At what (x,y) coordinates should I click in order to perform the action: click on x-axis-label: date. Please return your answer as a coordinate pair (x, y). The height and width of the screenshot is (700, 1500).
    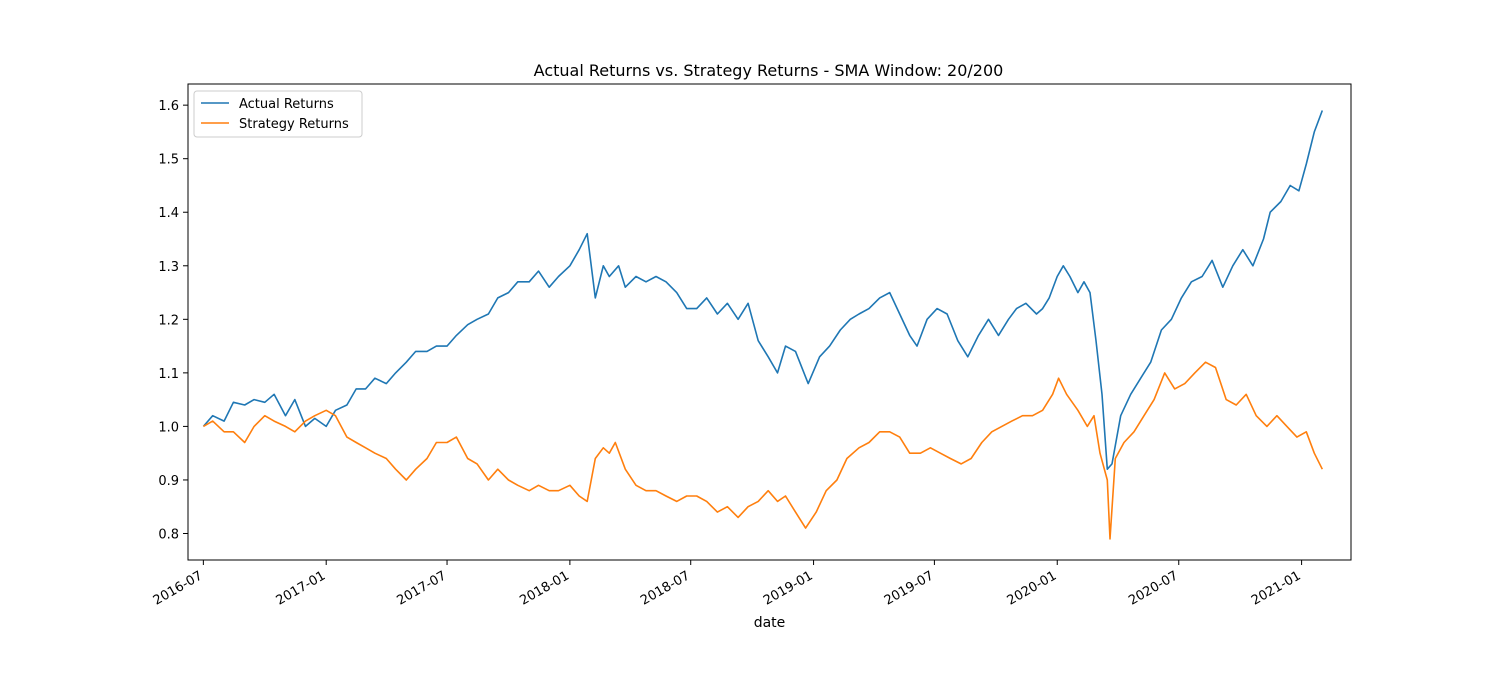
    Looking at the image, I should click on (770, 623).